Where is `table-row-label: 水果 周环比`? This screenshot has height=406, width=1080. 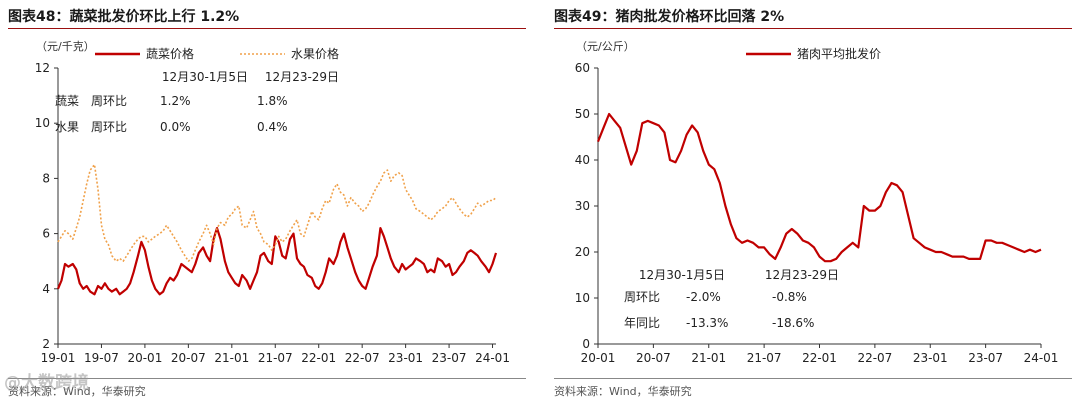 table-row-label: 水果 周环比 is located at coordinates (91, 127).